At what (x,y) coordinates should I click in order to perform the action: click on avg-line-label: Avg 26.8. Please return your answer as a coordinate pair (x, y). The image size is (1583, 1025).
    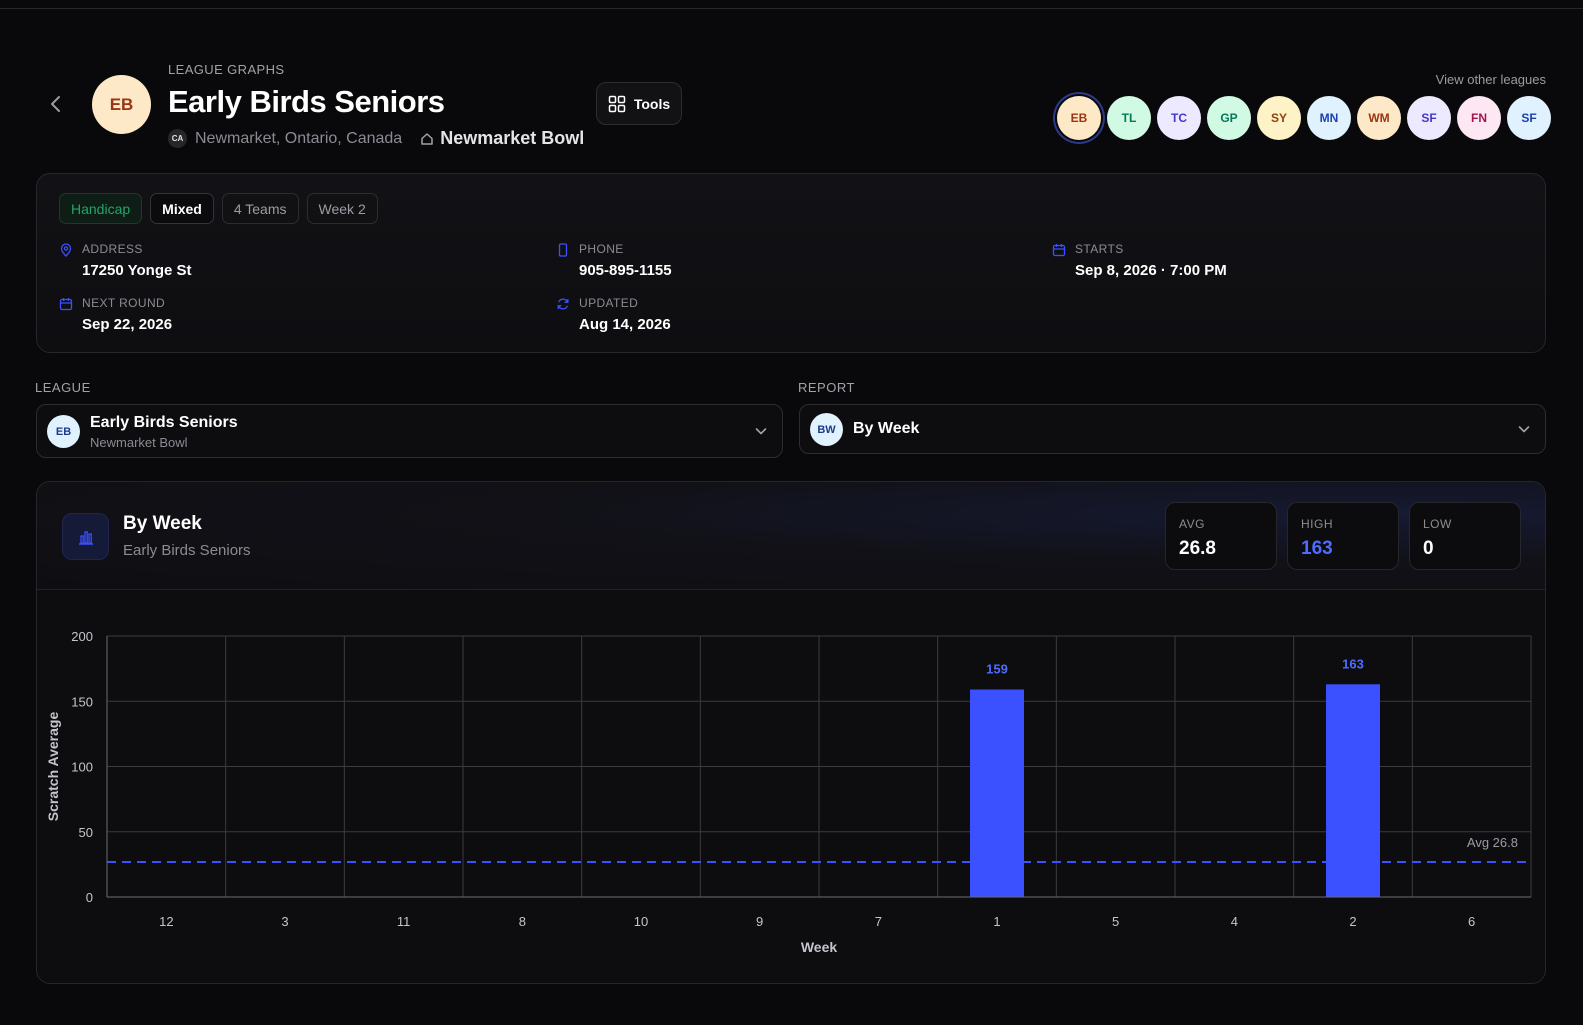
    Looking at the image, I should click on (1492, 842).